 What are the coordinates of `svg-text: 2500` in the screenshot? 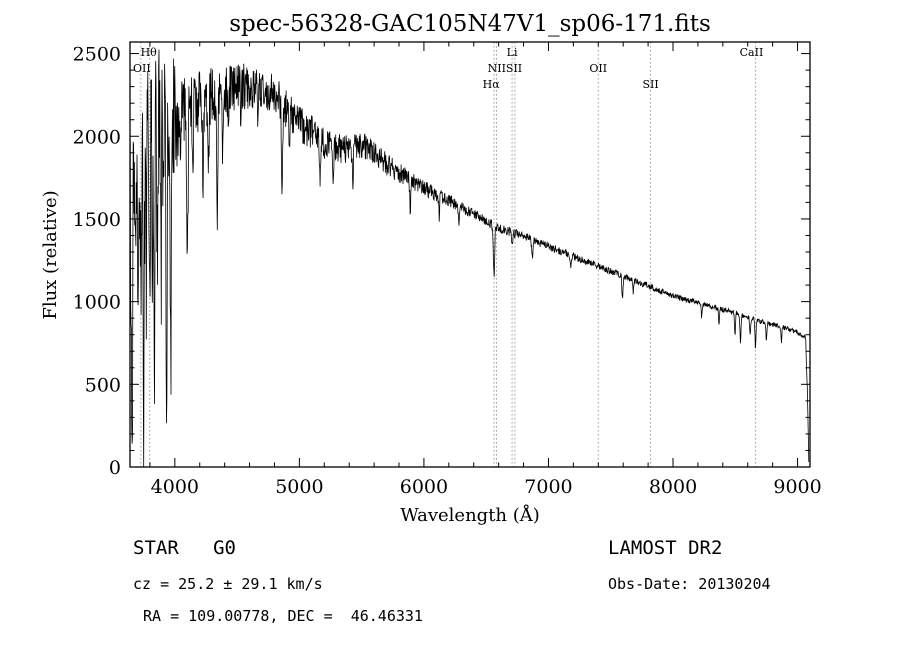 It's located at (97, 55).